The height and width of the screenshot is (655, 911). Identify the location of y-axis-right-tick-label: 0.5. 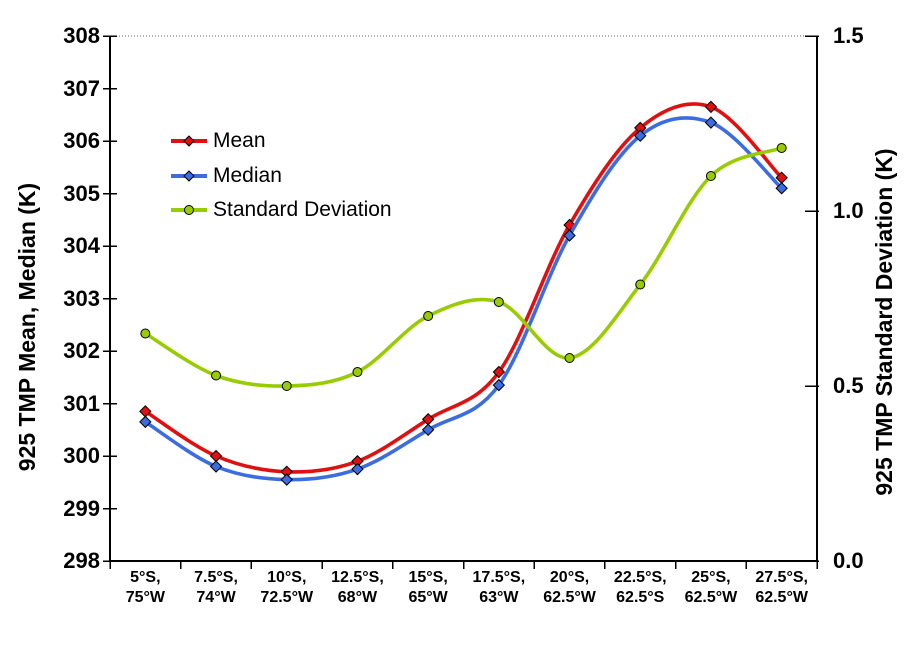
(848, 385).